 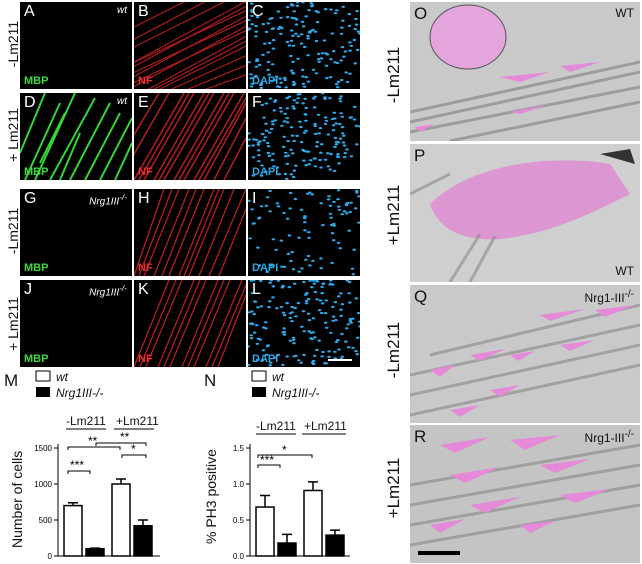 I want to click on panel-H-nf: H NF, so click(x=190, y=232).